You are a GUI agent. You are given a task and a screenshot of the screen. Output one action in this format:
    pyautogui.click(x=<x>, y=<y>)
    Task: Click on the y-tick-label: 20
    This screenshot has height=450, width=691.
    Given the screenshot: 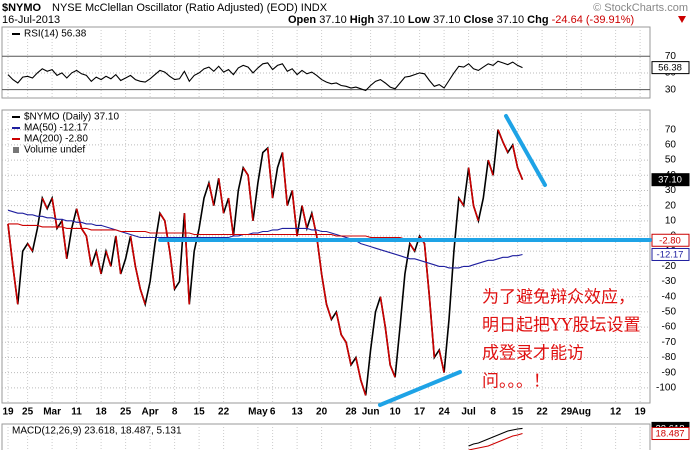 What is the action you would take?
    pyautogui.click(x=671, y=205)
    